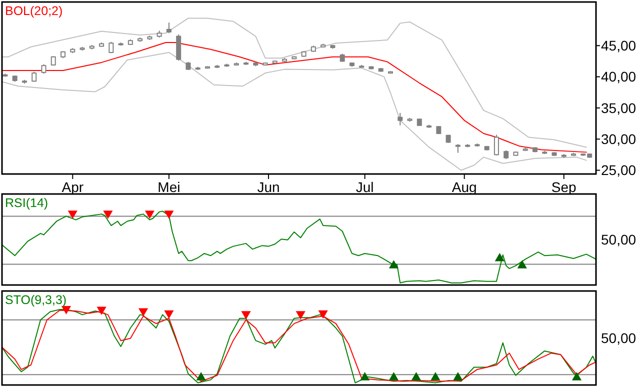 This screenshot has height=387, width=644. What do you see at coordinates (169, 187) in the screenshot?
I see `x-tick-label: Mei` at bounding box center [169, 187].